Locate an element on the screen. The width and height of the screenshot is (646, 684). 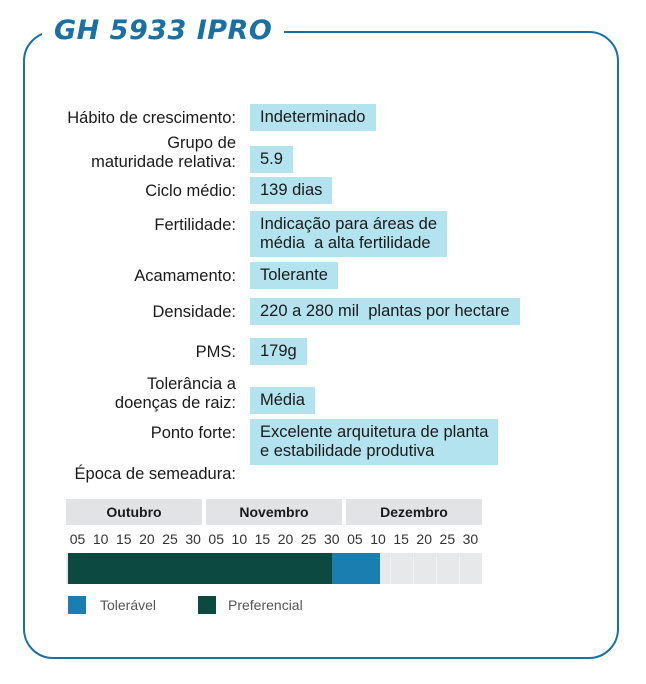
spec-label: Densidade: is located at coordinates (194, 312).